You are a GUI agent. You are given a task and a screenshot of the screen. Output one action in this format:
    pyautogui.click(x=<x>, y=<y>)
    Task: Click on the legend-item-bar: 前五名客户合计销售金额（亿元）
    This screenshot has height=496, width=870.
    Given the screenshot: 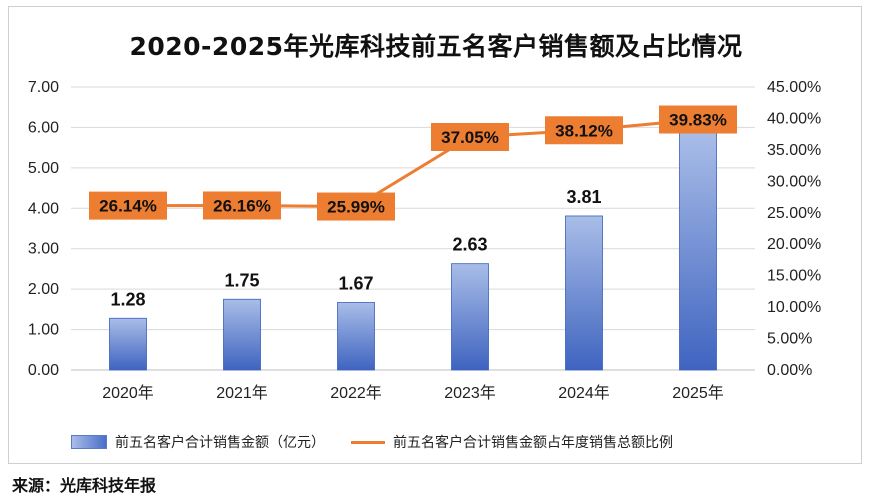 What is the action you would take?
    pyautogui.click(x=198, y=442)
    